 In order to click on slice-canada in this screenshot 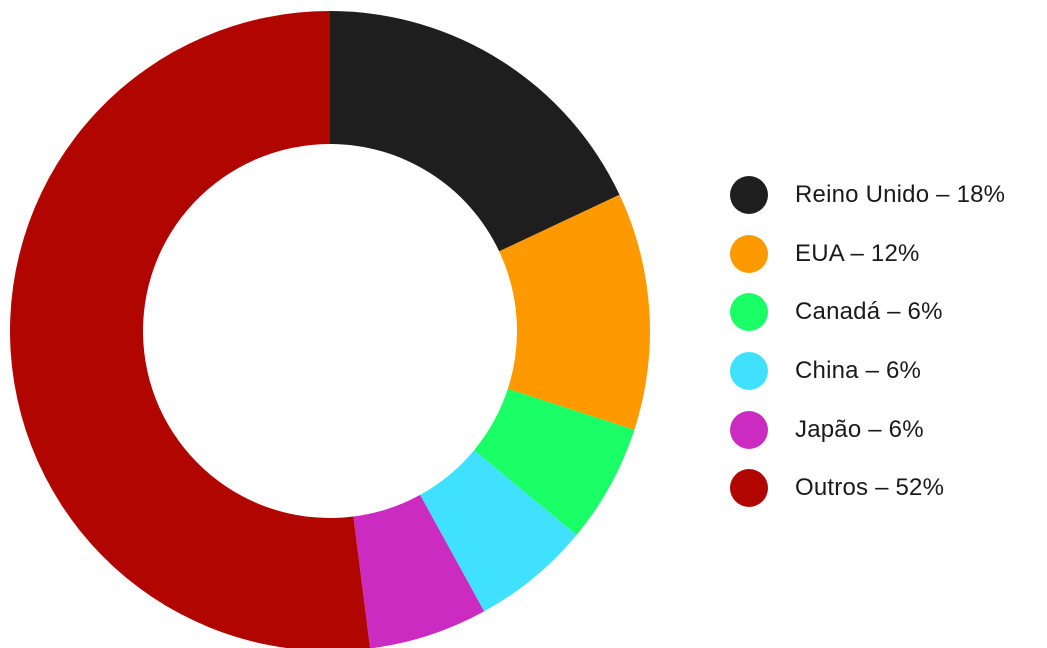, I will do `click(554, 461)`.